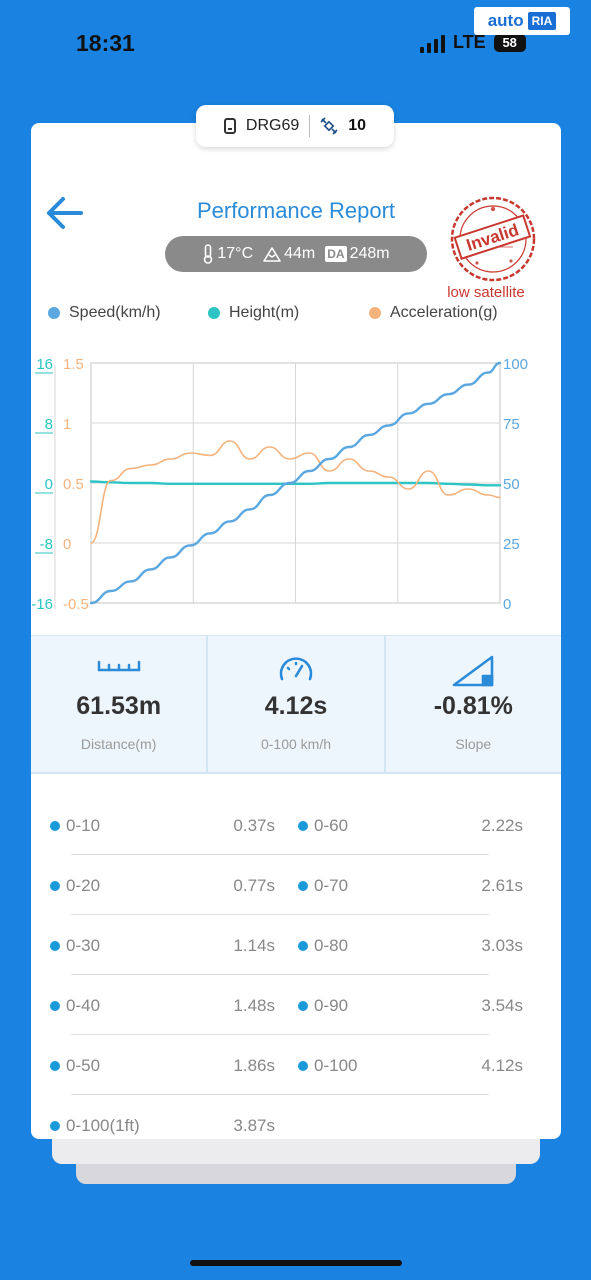  I want to click on split-left: 0-30, so click(75, 946).